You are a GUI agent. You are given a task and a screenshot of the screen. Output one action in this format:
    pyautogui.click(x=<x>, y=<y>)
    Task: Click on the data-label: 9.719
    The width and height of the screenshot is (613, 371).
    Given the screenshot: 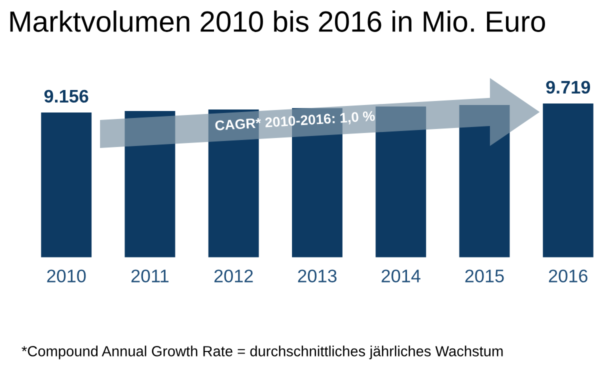 What is the action you would take?
    pyautogui.click(x=568, y=87)
    